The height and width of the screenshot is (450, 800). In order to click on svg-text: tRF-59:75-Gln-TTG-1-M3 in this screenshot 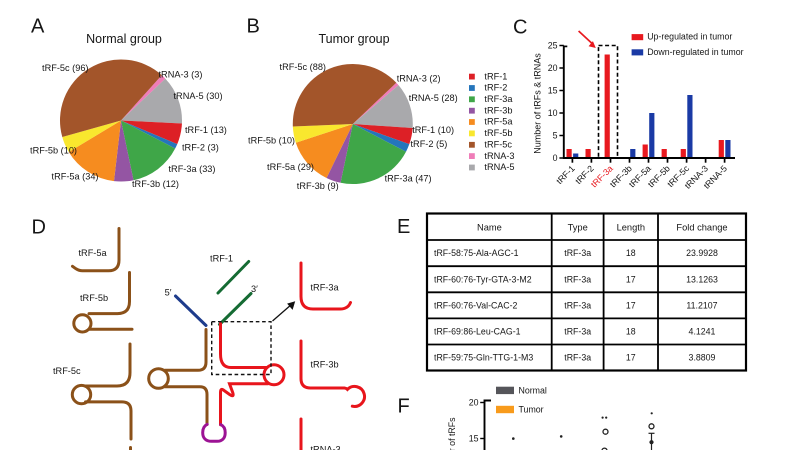, I will do `click(483, 358)`.